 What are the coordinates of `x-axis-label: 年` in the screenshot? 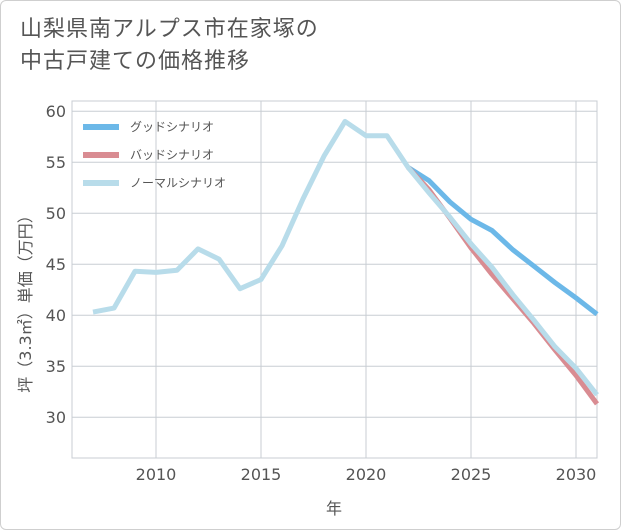 It's located at (334, 508).